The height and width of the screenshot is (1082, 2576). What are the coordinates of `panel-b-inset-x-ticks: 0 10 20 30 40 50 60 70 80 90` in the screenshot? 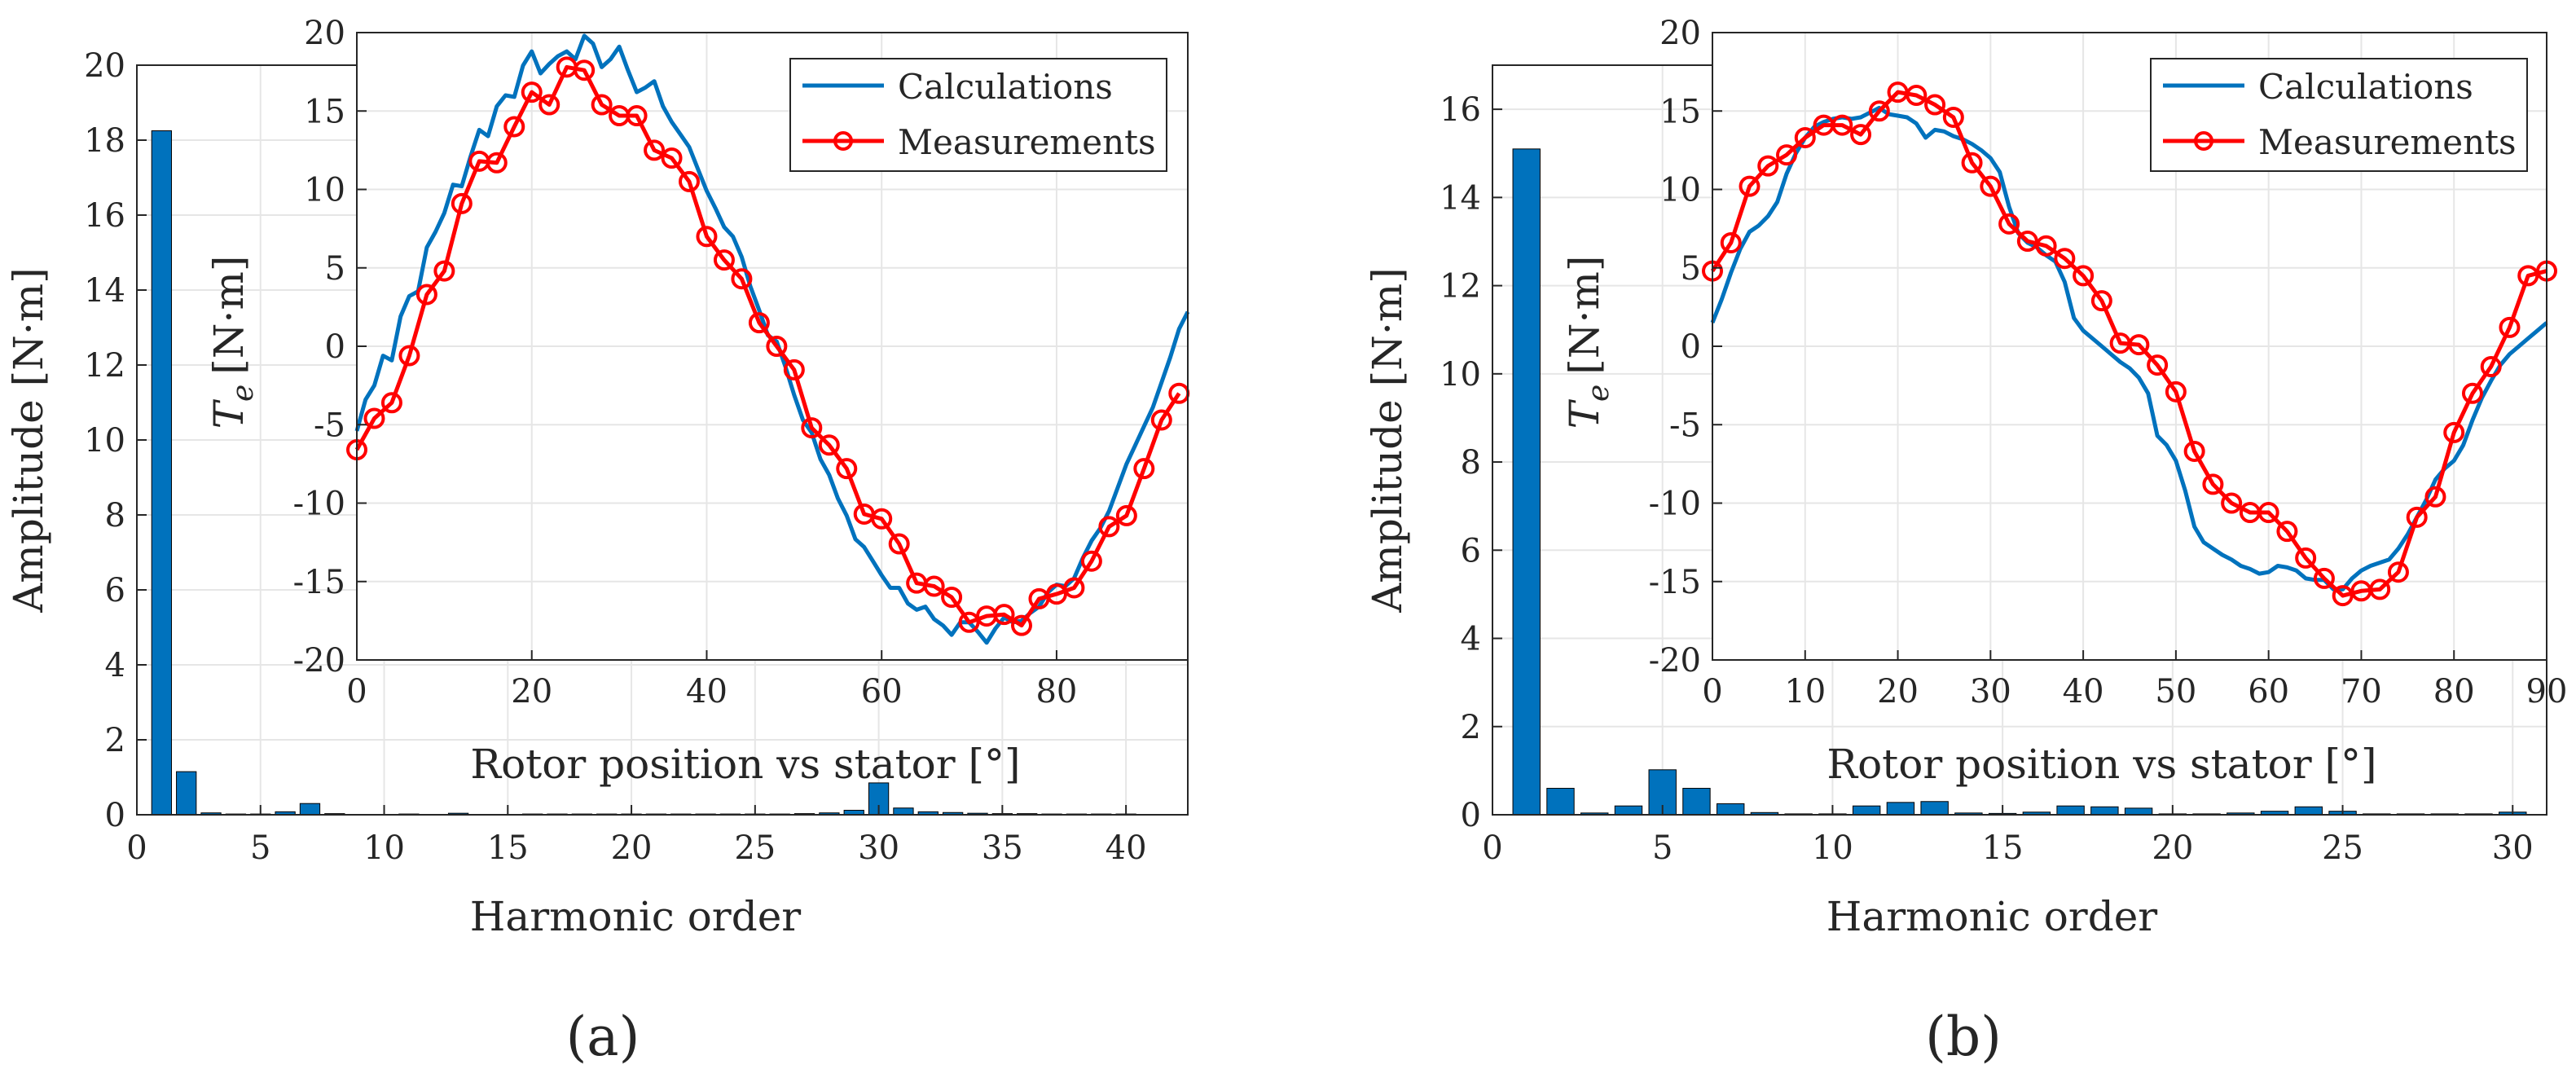 It's located at (2134, 680).